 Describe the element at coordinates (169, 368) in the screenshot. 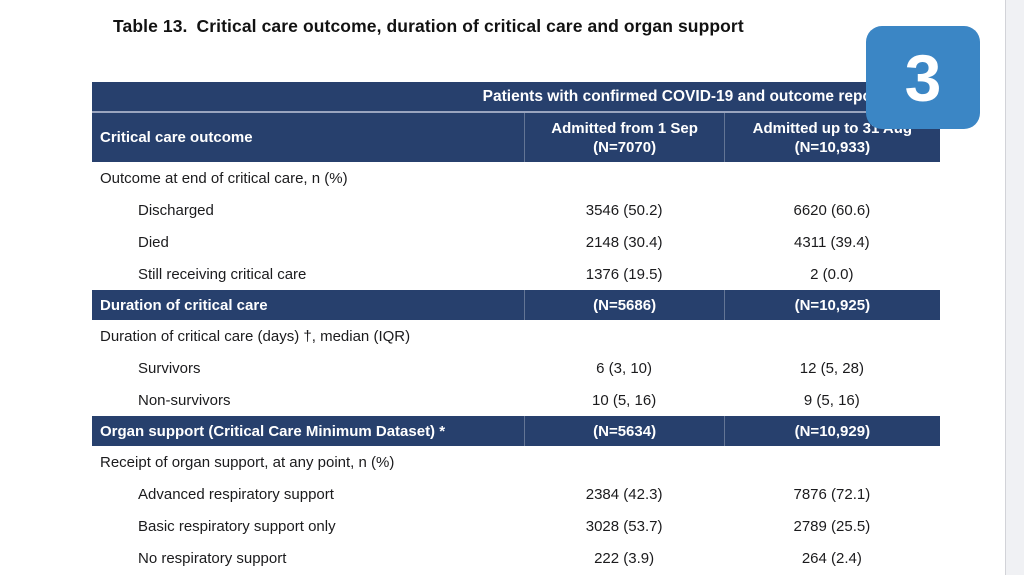

I see `row-label: Survivors` at that location.